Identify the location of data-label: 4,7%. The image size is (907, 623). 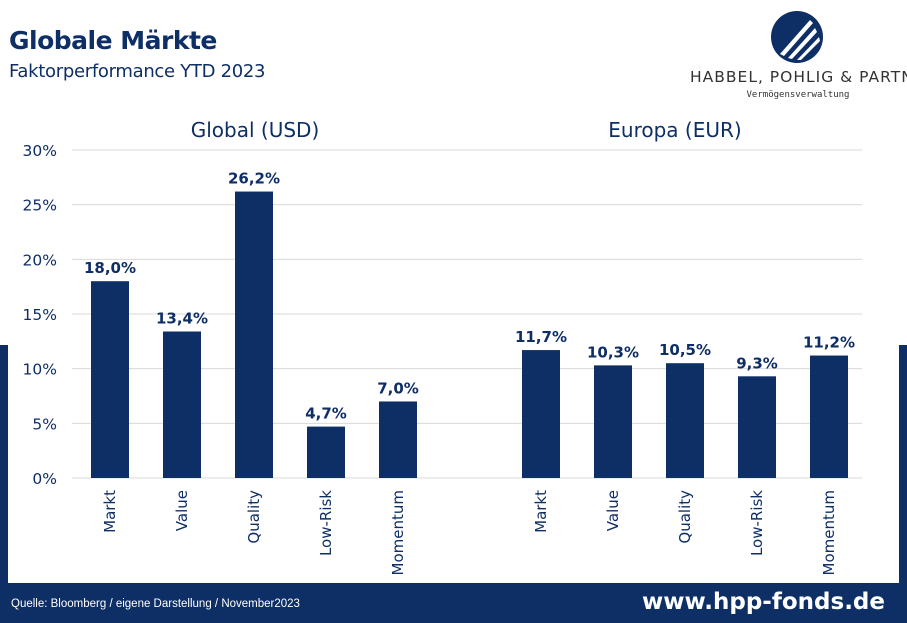
(326, 414).